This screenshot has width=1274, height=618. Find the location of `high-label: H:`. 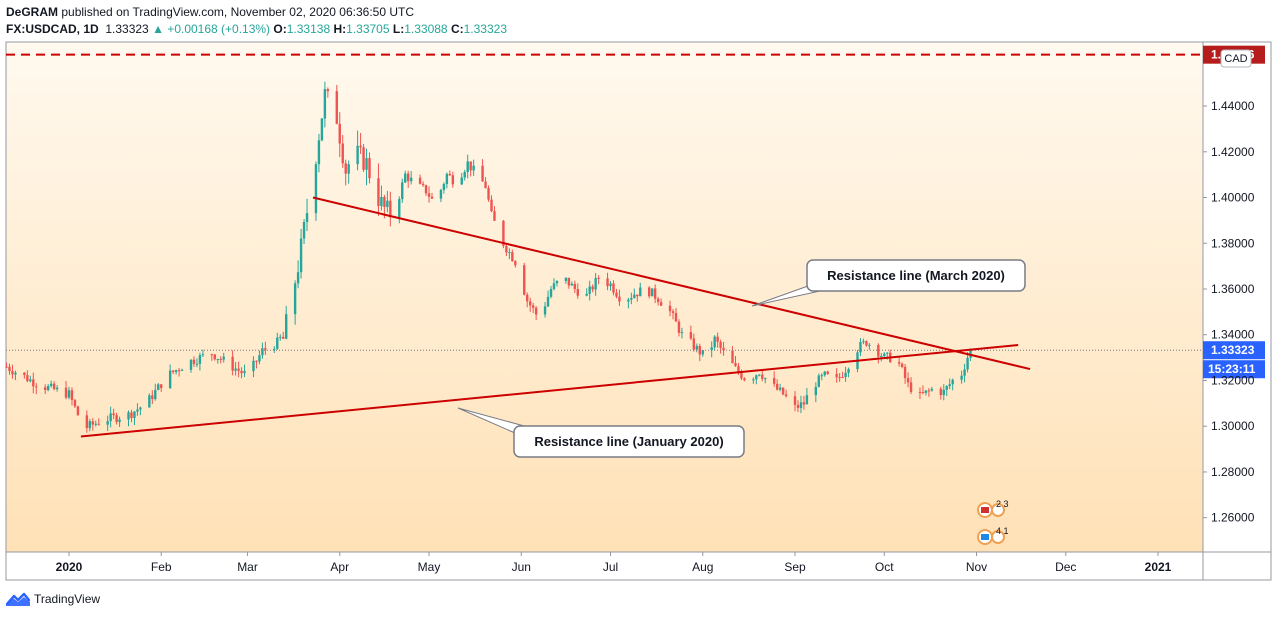

high-label: H: is located at coordinates (340, 29).